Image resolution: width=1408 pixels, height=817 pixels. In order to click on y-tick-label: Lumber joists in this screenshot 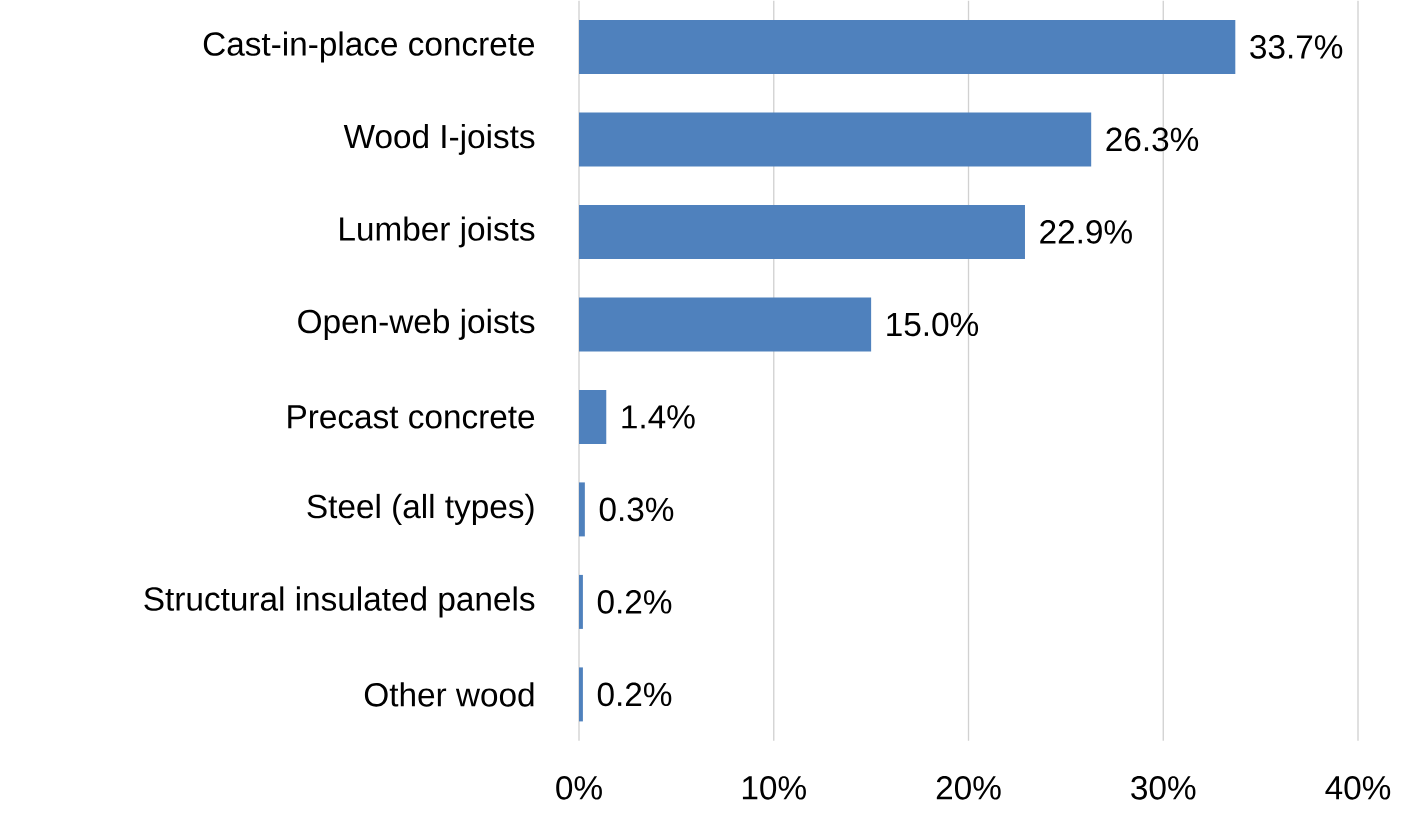, I will do `click(437, 232)`.